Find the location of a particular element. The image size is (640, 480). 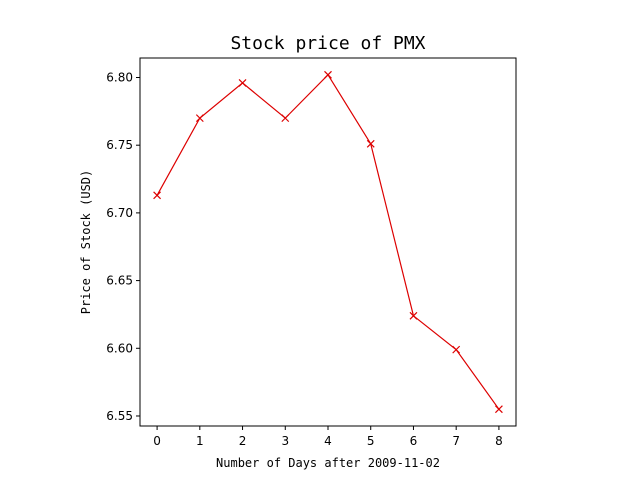

y-tick-label: 6.65 is located at coordinates (119, 281).